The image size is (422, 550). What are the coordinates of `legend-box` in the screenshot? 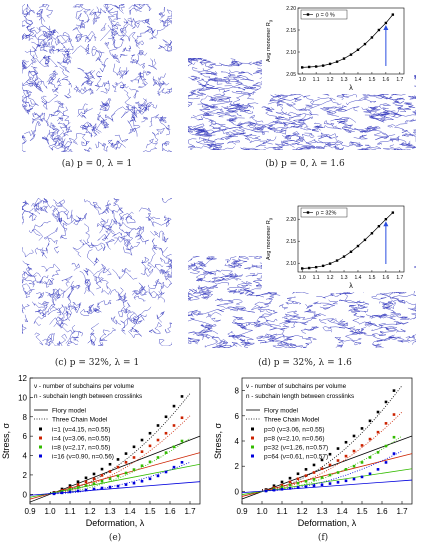 It's located at (324, 14).